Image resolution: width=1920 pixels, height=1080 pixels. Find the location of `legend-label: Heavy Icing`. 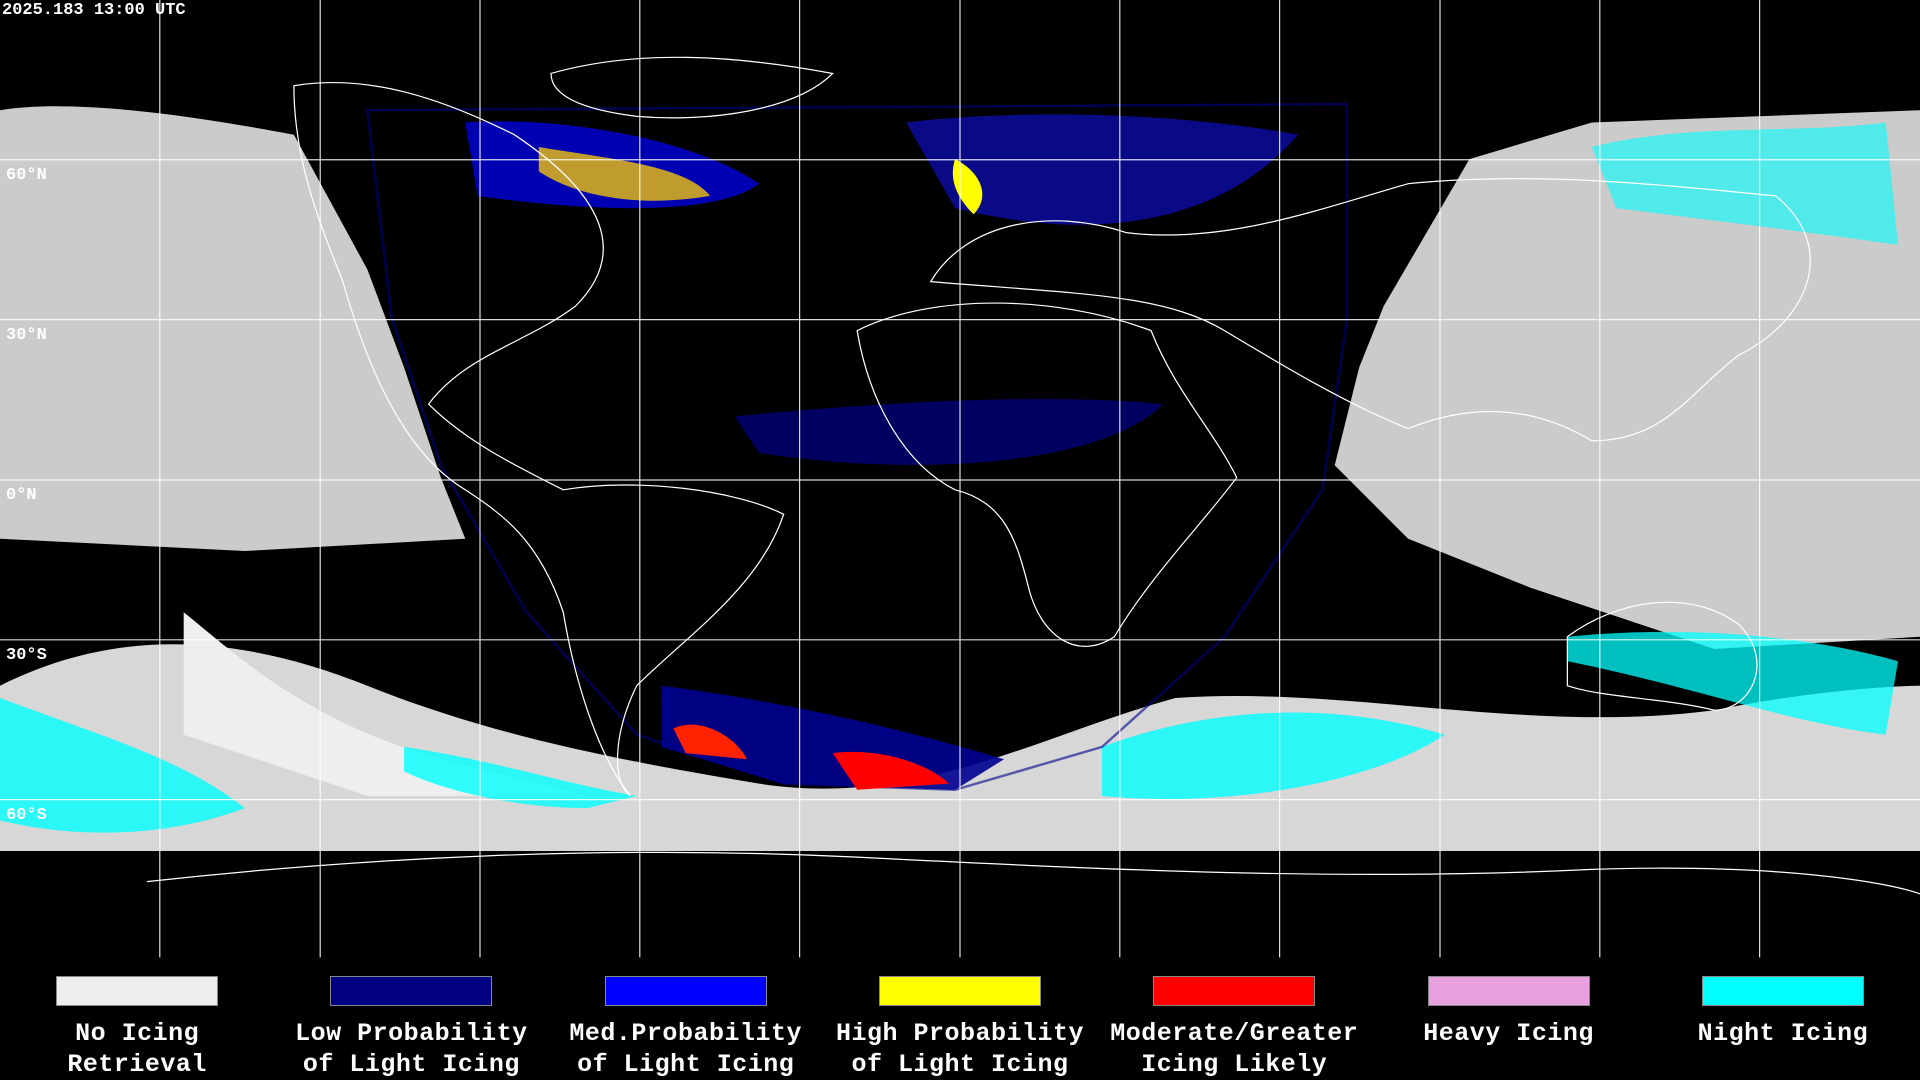

legend-label: Heavy Icing is located at coordinates (1509, 1033).